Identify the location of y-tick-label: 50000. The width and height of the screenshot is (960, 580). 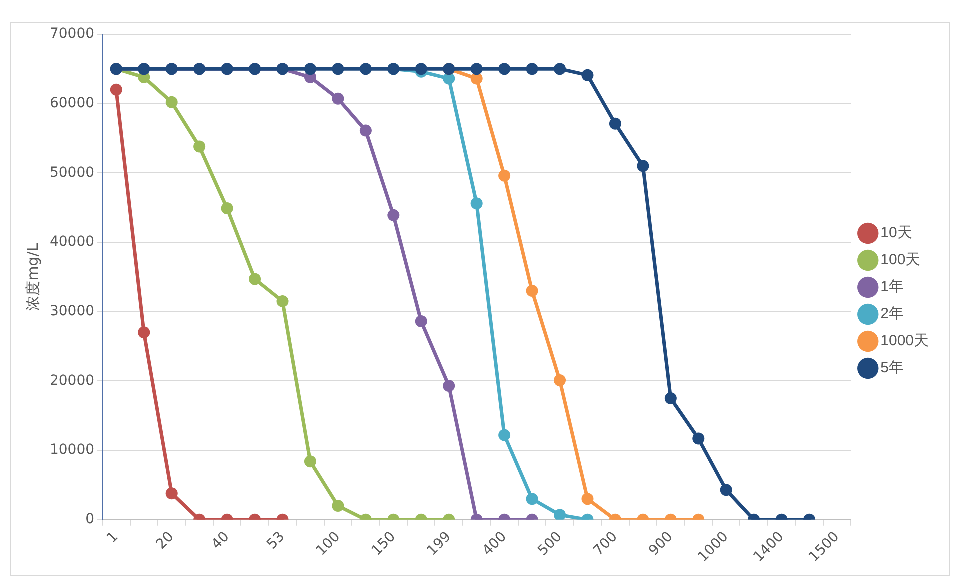
(72, 172).